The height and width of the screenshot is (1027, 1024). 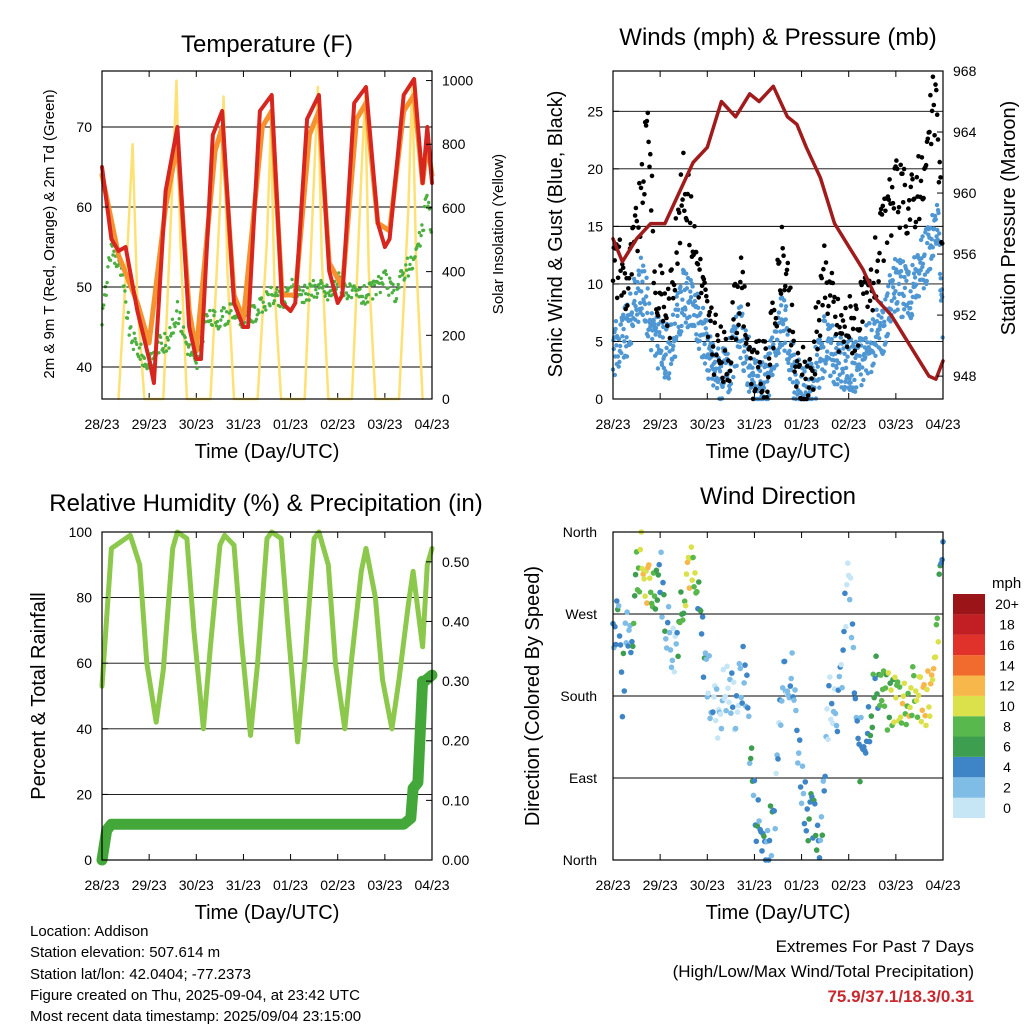 What do you see at coordinates (1007, 747) in the screenshot?
I see `colorbar-label: 6` at bounding box center [1007, 747].